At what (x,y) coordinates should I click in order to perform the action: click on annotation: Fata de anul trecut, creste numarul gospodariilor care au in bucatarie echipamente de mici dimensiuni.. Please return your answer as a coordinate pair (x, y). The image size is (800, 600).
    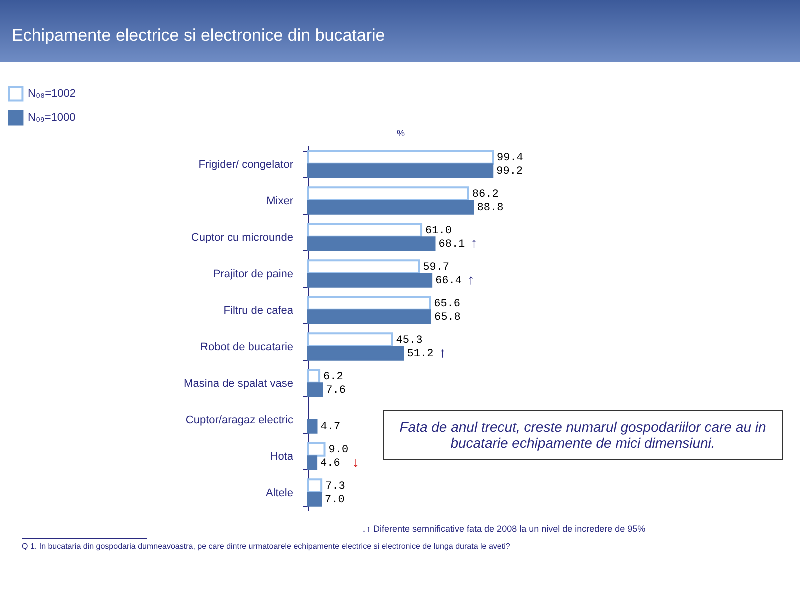
    Looking at the image, I should click on (583, 435).